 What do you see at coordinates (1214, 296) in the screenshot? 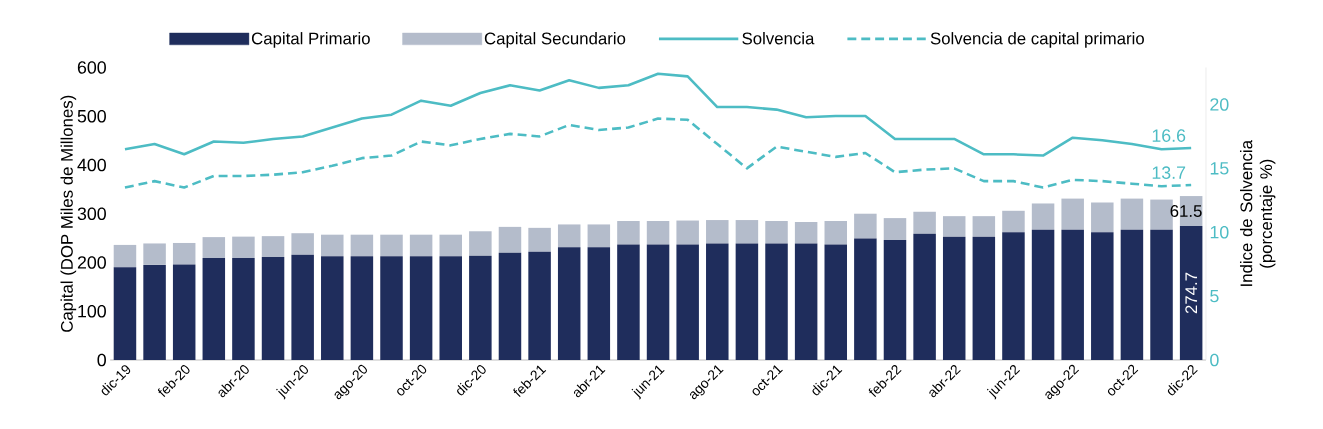
I see `y2-tick-label: 5` at bounding box center [1214, 296].